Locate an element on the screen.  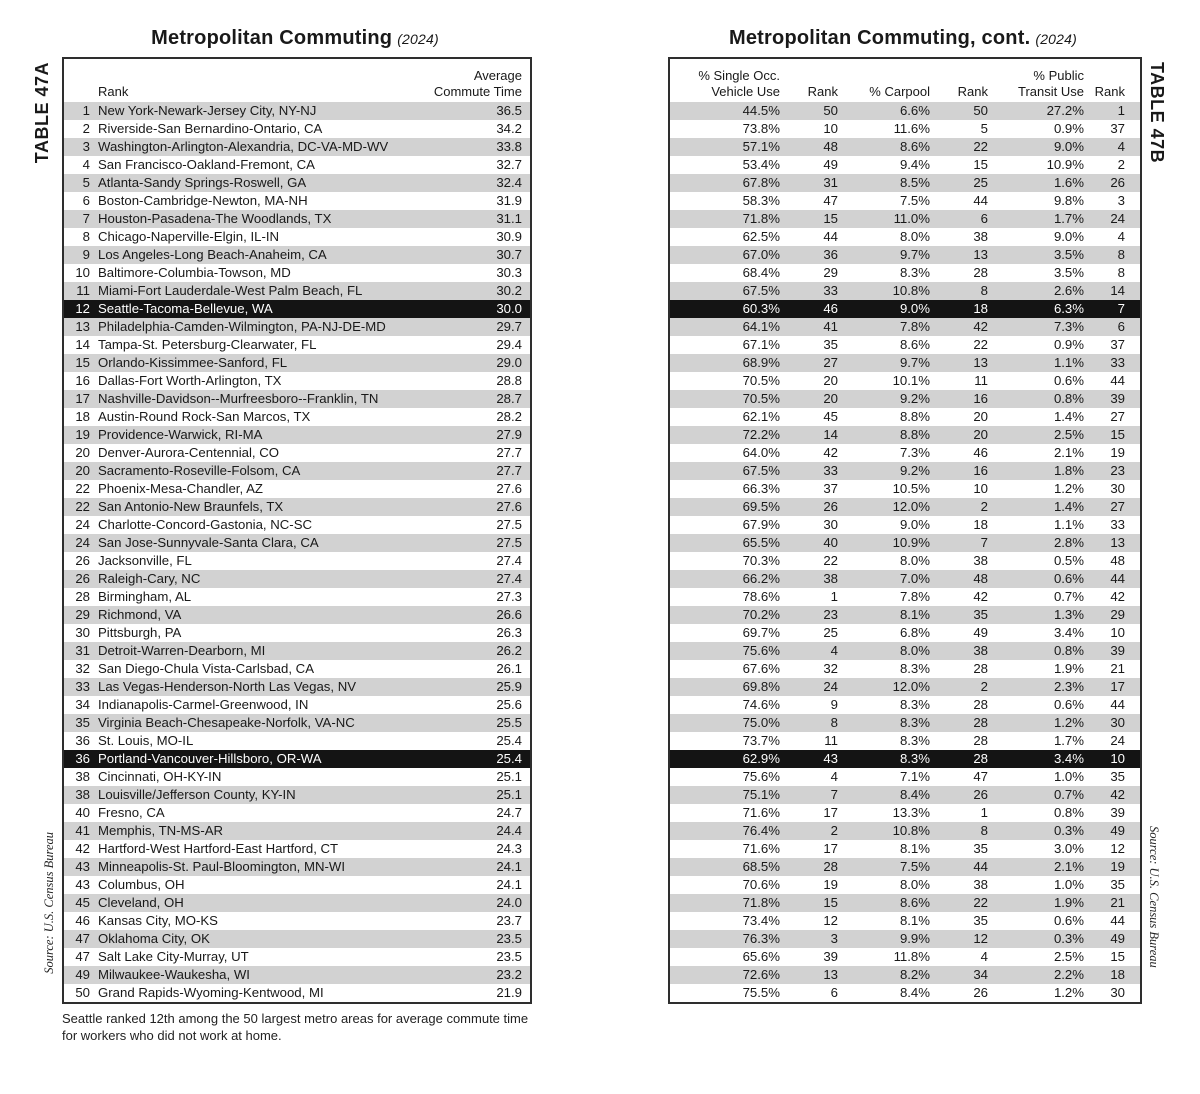
city-cell: Sacramento-Roseville-Folsom, CA is located at coordinates (199, 470).